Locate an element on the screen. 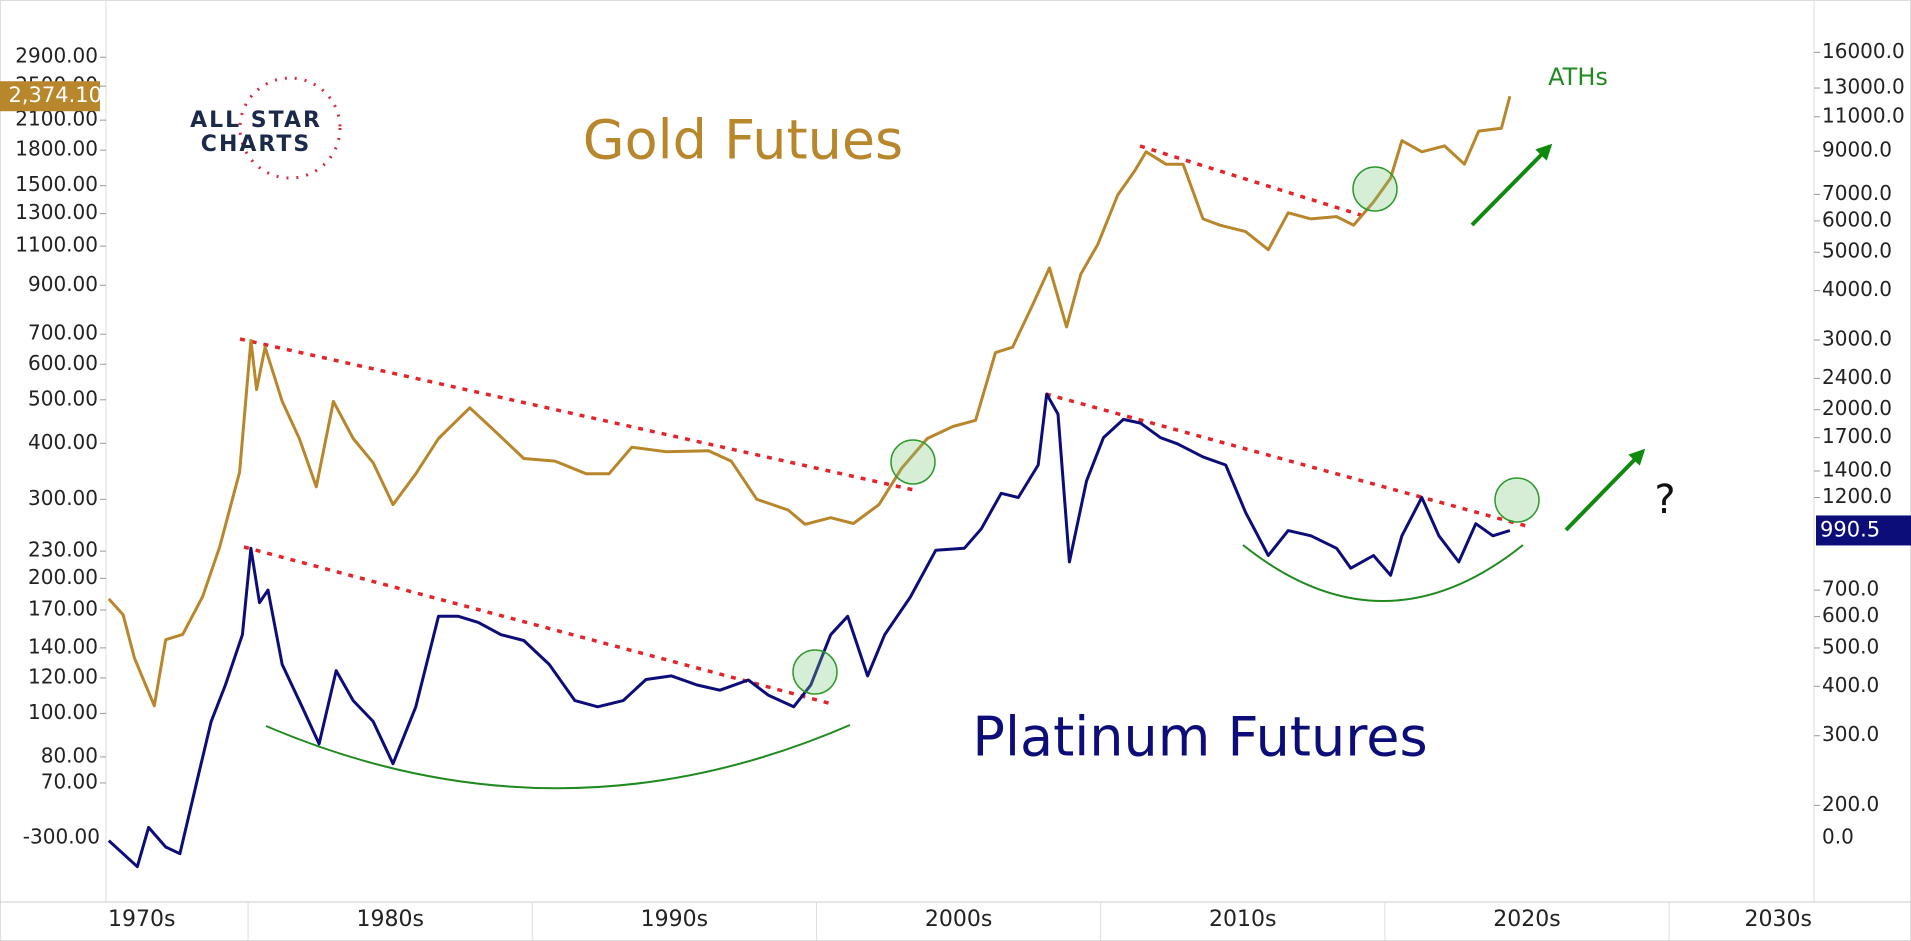 The image size is (1911, 941). y2-tick-label: 700.0 is located at coordinates (1850, 589).